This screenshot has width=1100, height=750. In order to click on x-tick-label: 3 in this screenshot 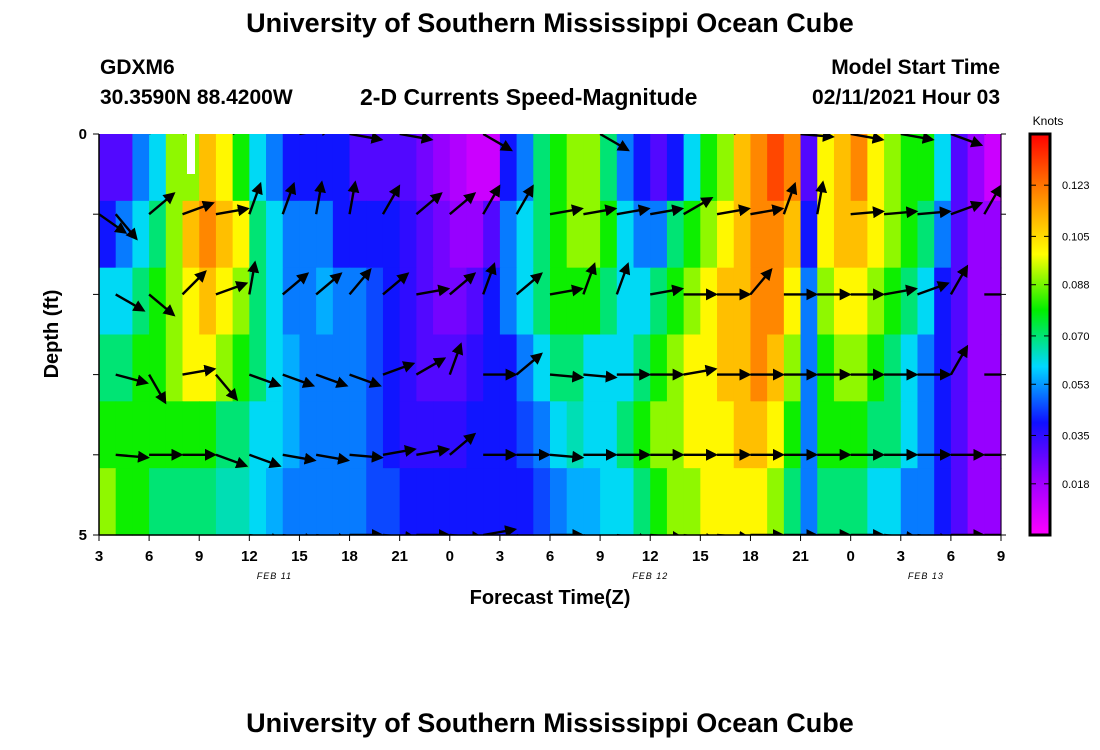, I will do `click(901, 556)`.